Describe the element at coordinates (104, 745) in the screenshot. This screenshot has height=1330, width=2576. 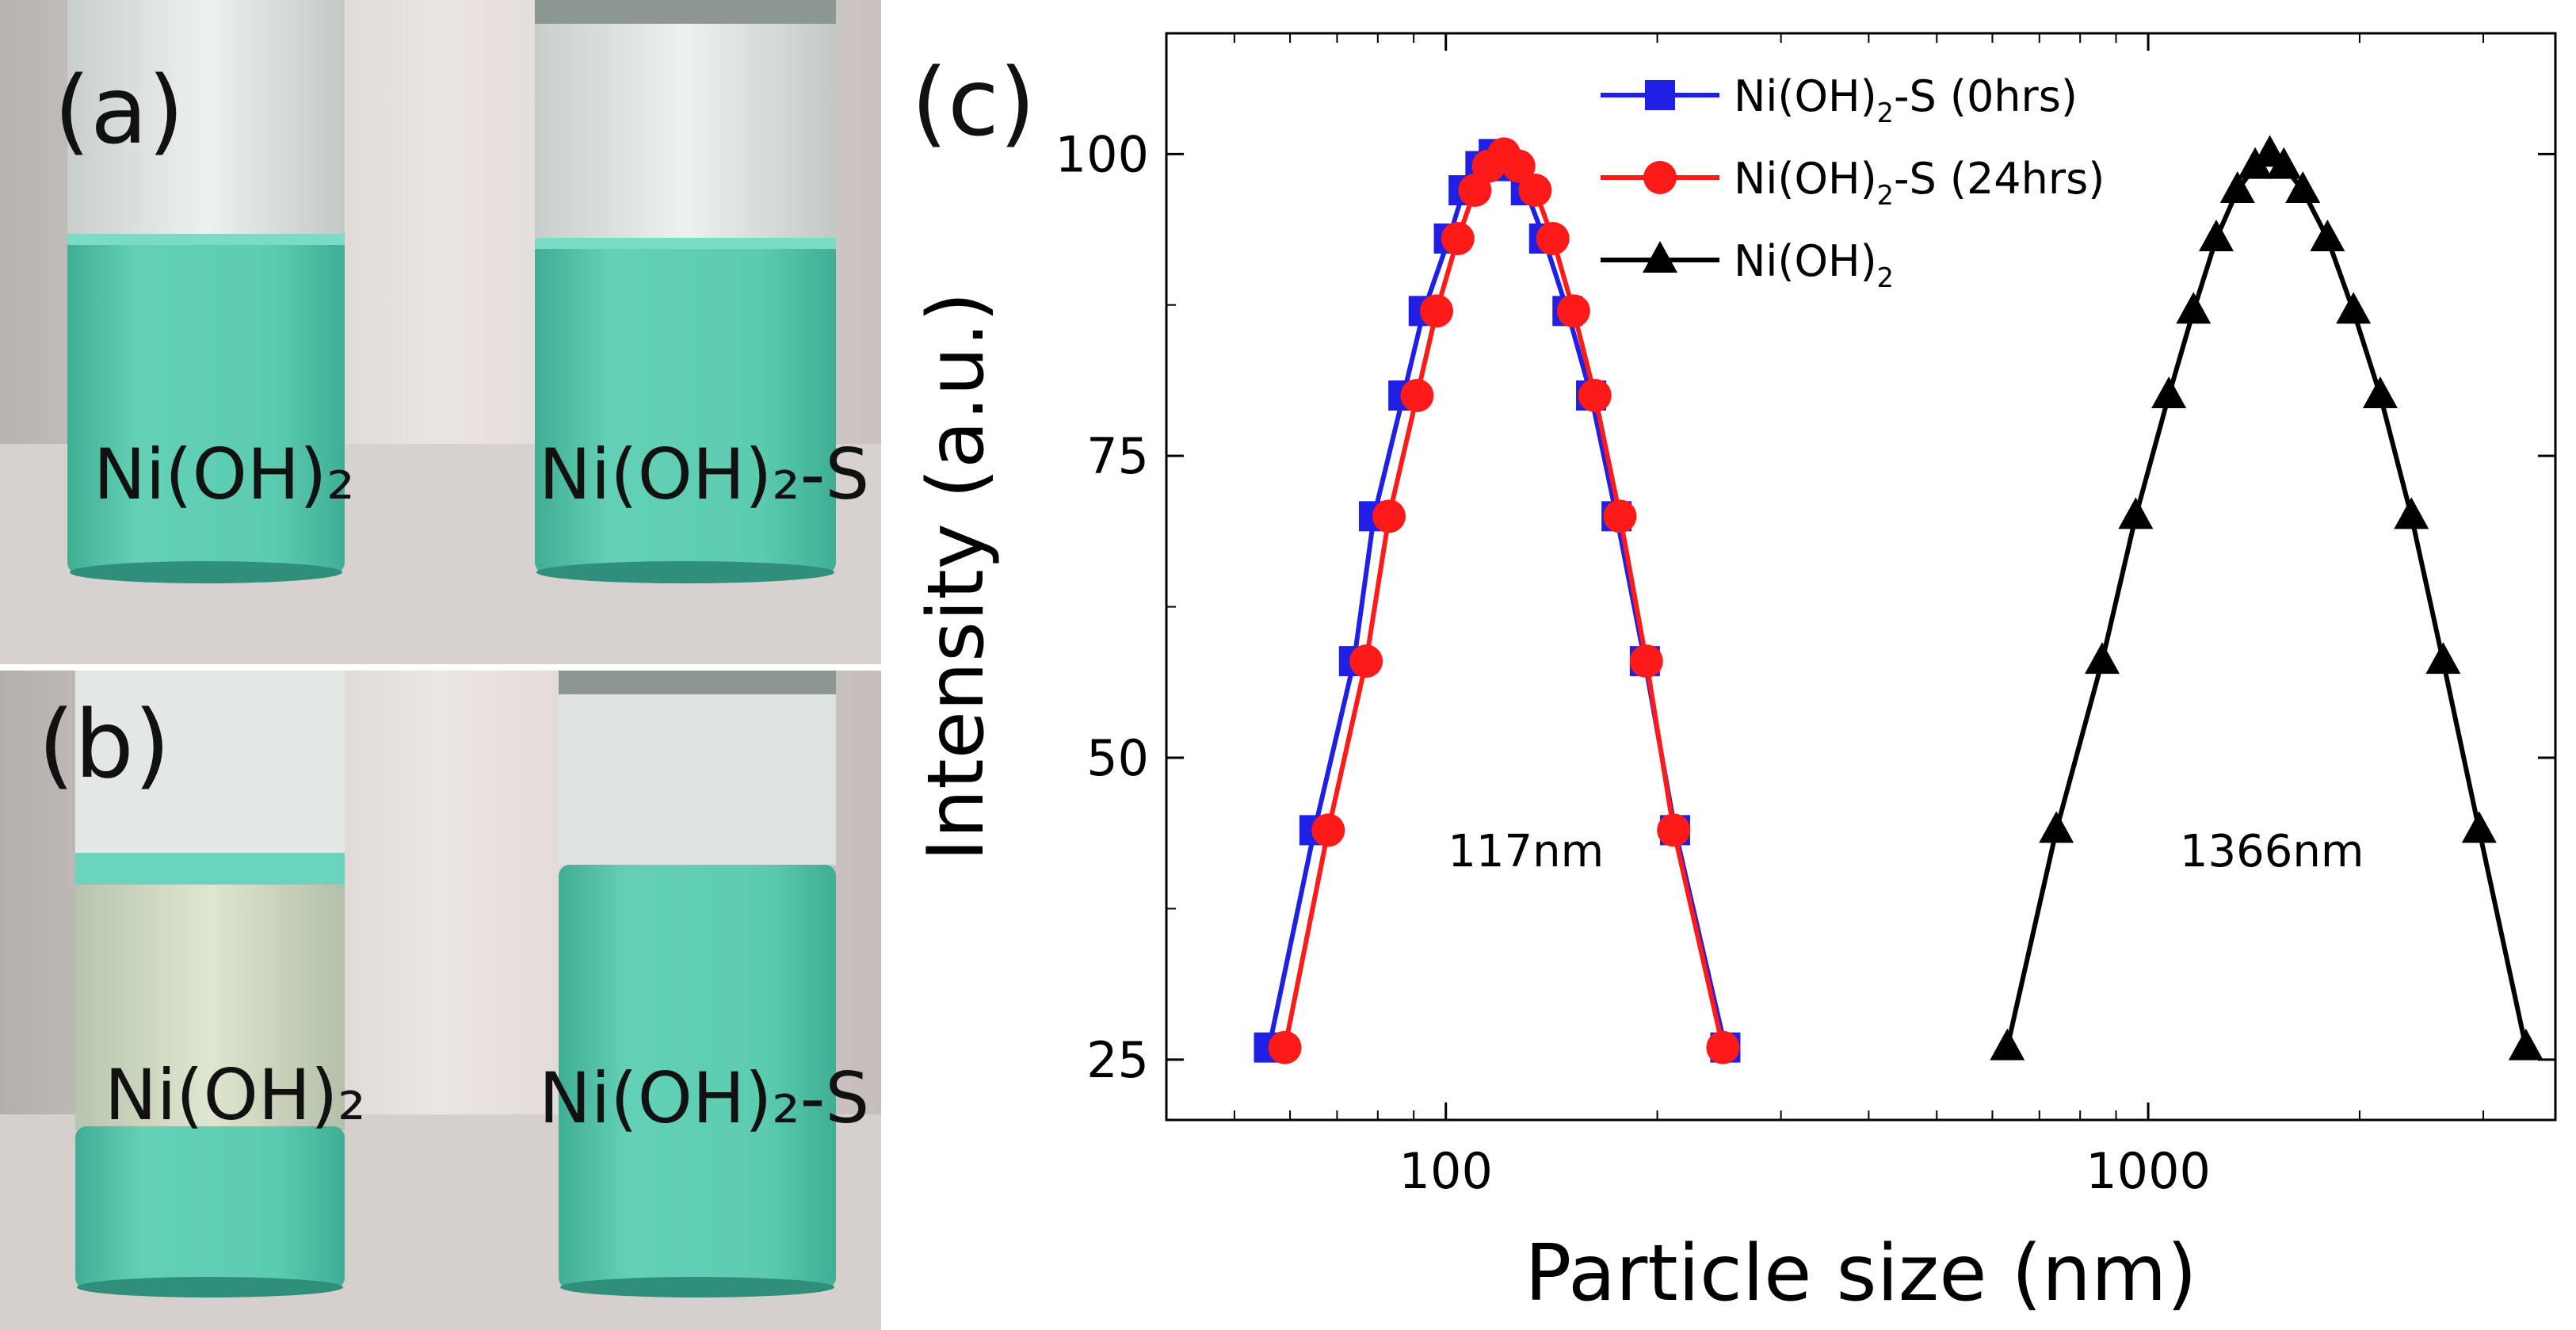
I see `panel-label-b: (b)` at that location.